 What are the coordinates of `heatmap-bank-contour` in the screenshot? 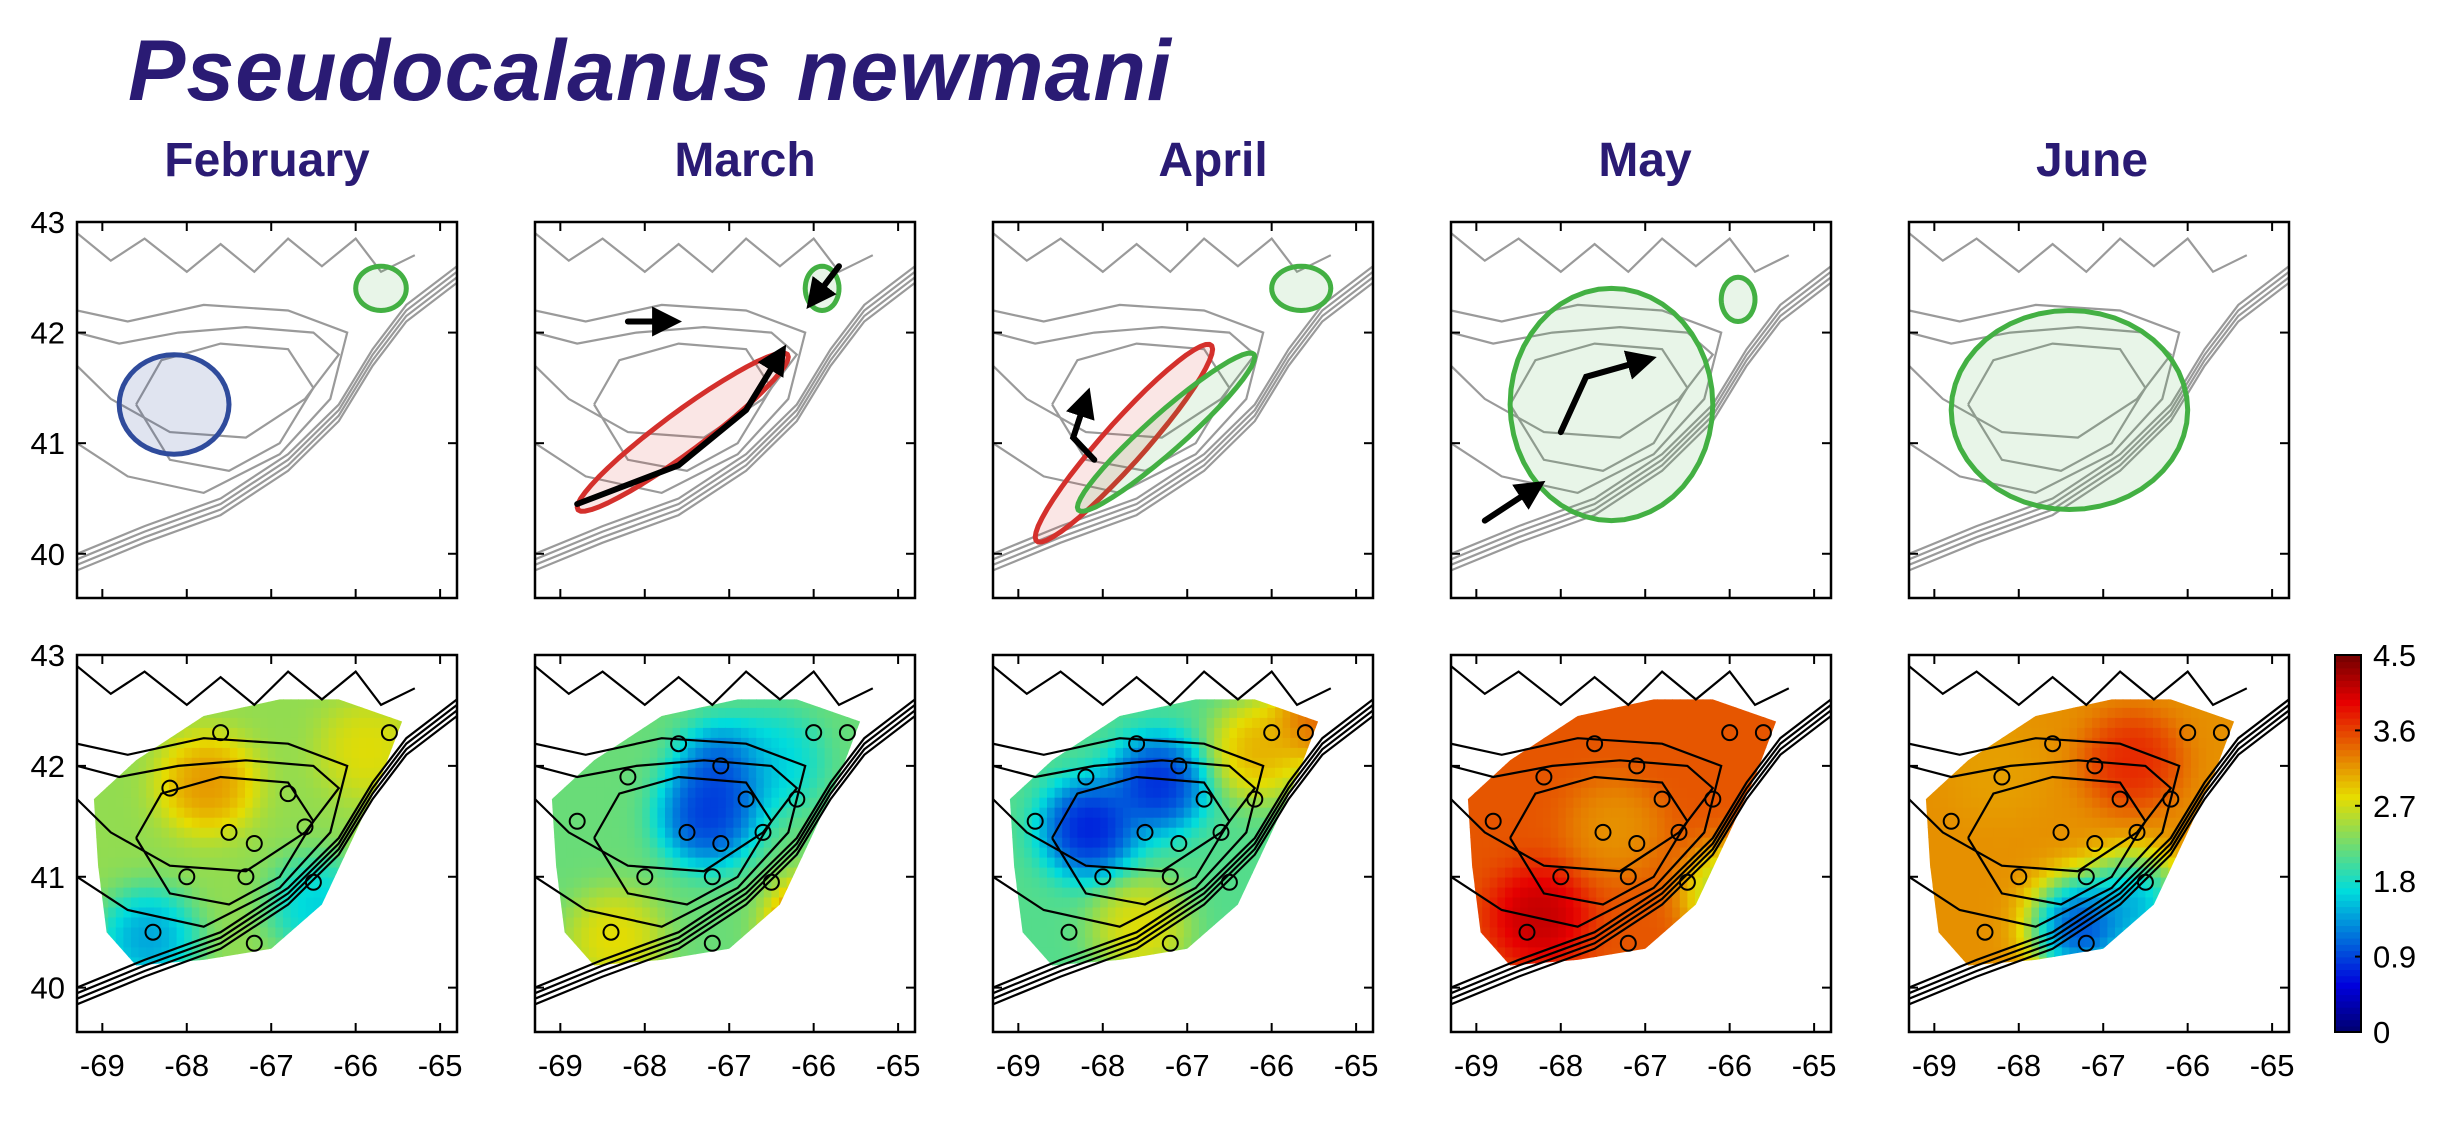 It's located at (209, 816).